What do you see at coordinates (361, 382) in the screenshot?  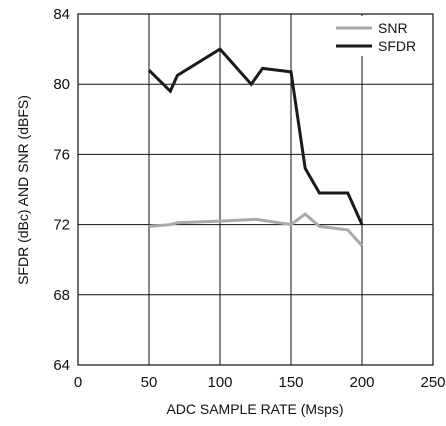 I see `x-tick-label: 200` at bounding box center [361, 382].